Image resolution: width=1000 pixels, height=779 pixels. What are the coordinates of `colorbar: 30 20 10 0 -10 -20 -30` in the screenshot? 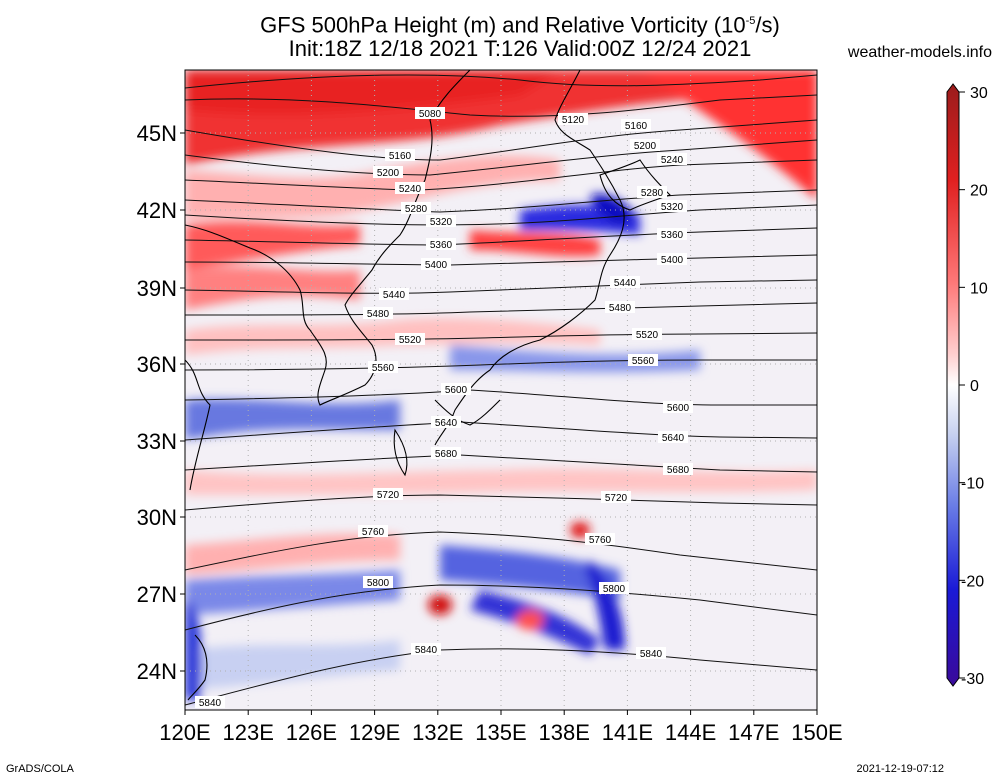 It's located at (967, 385).